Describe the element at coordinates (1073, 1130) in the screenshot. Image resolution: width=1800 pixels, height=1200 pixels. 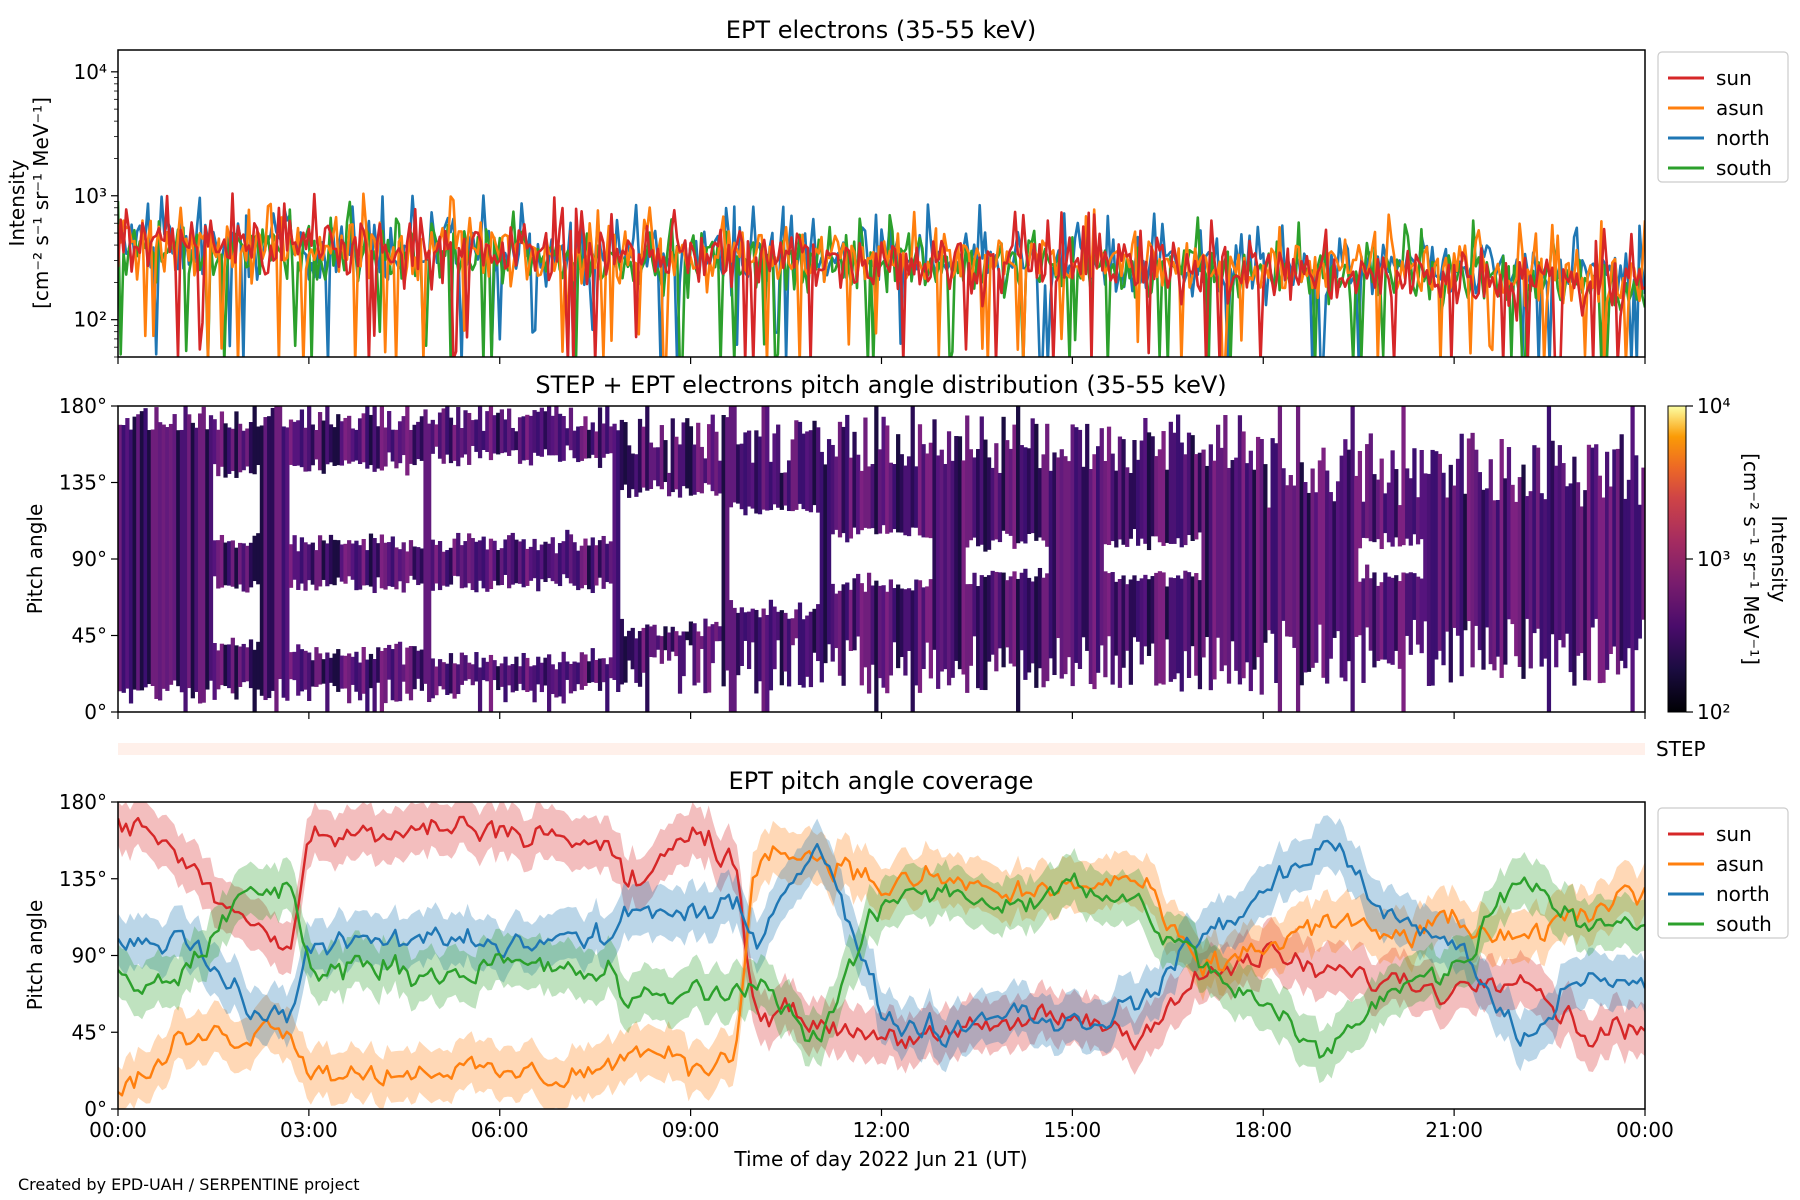
I see `panel4-xtick-label-5: 15:00` at that location.